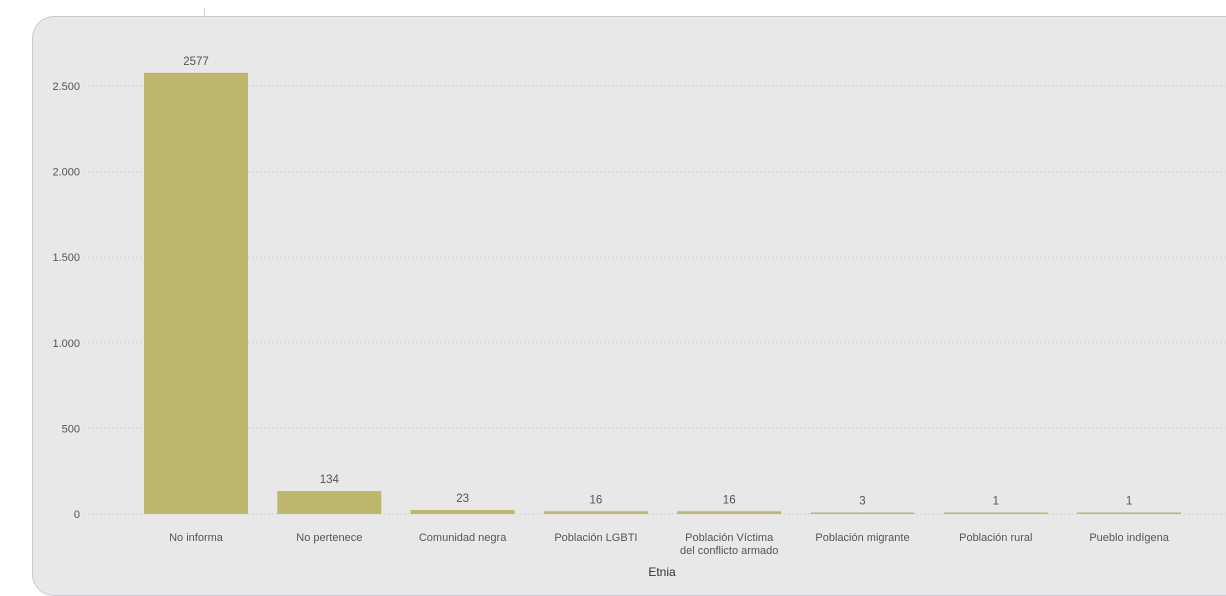 The height and width of the screenshot is (596, 1226). Describe the element at coordinates (66, 301) in the screenshot. I see `y-axis-ticks: 0 500 1.000 1.500 2.000 2.500` at that location.